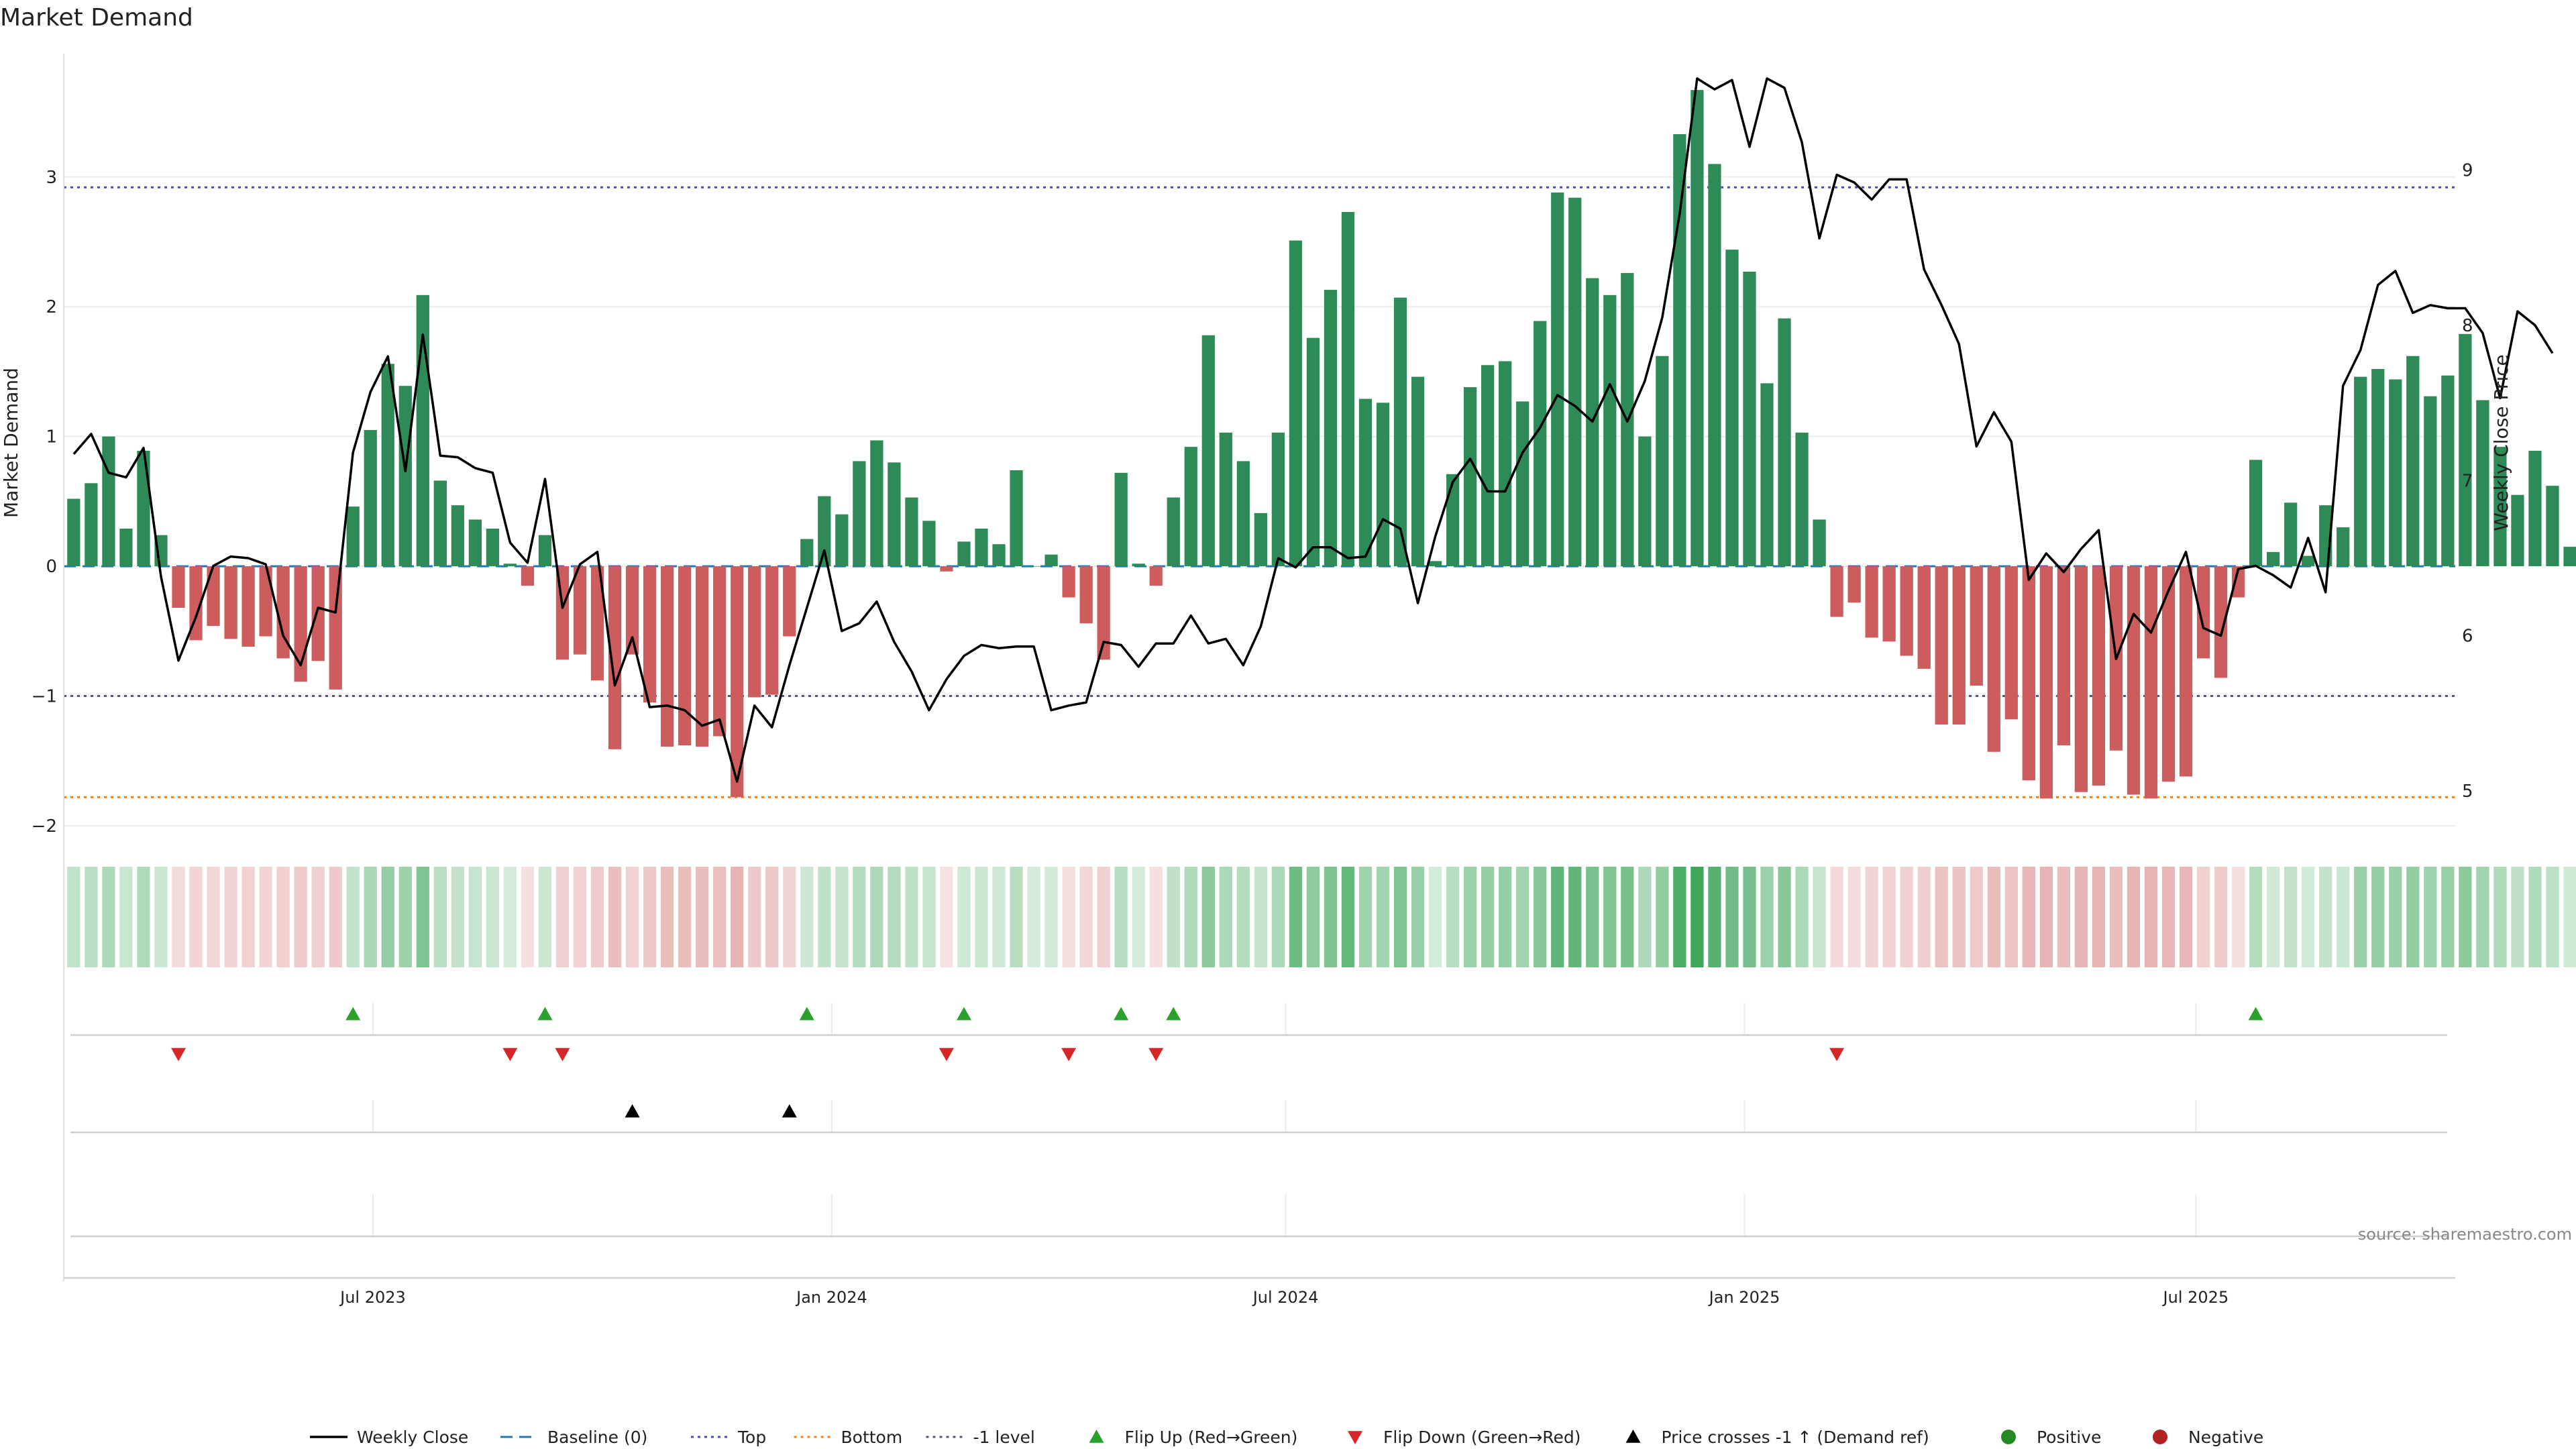 This screenshot has height=1449, width=2576. I want to click on y2-tick-label: 8, so click(2467, 326).